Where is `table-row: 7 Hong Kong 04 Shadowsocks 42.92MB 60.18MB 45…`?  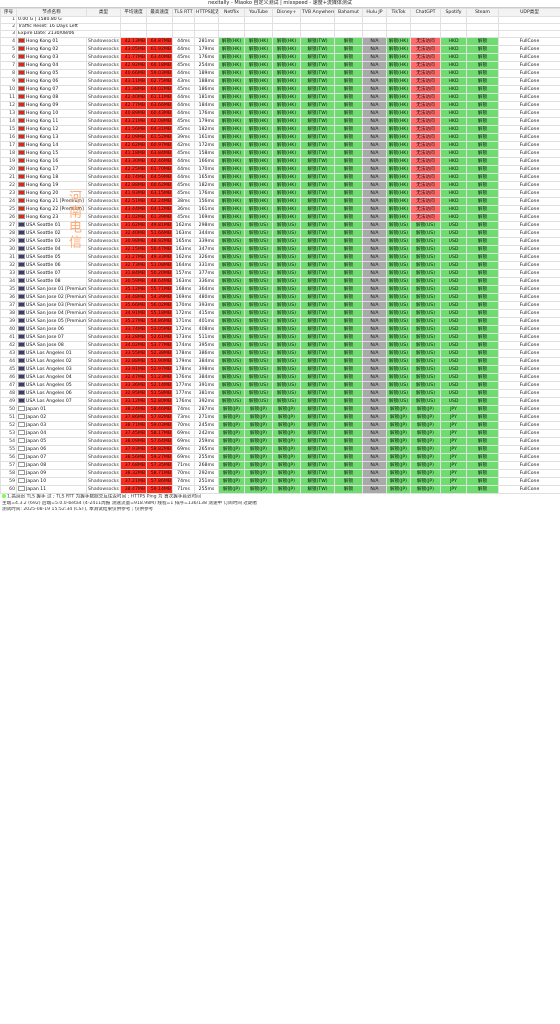
table-row: 7 Hong Kong 04 Shadowsocks 42.92MB 60.18MB 45… is located at coordinates (280, 65).